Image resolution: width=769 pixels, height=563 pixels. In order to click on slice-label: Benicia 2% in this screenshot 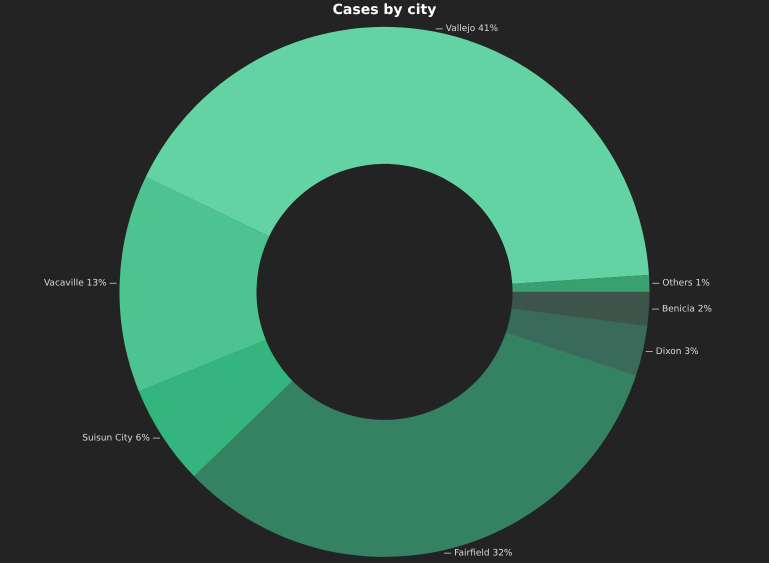, I will do `click(687, 309)`.